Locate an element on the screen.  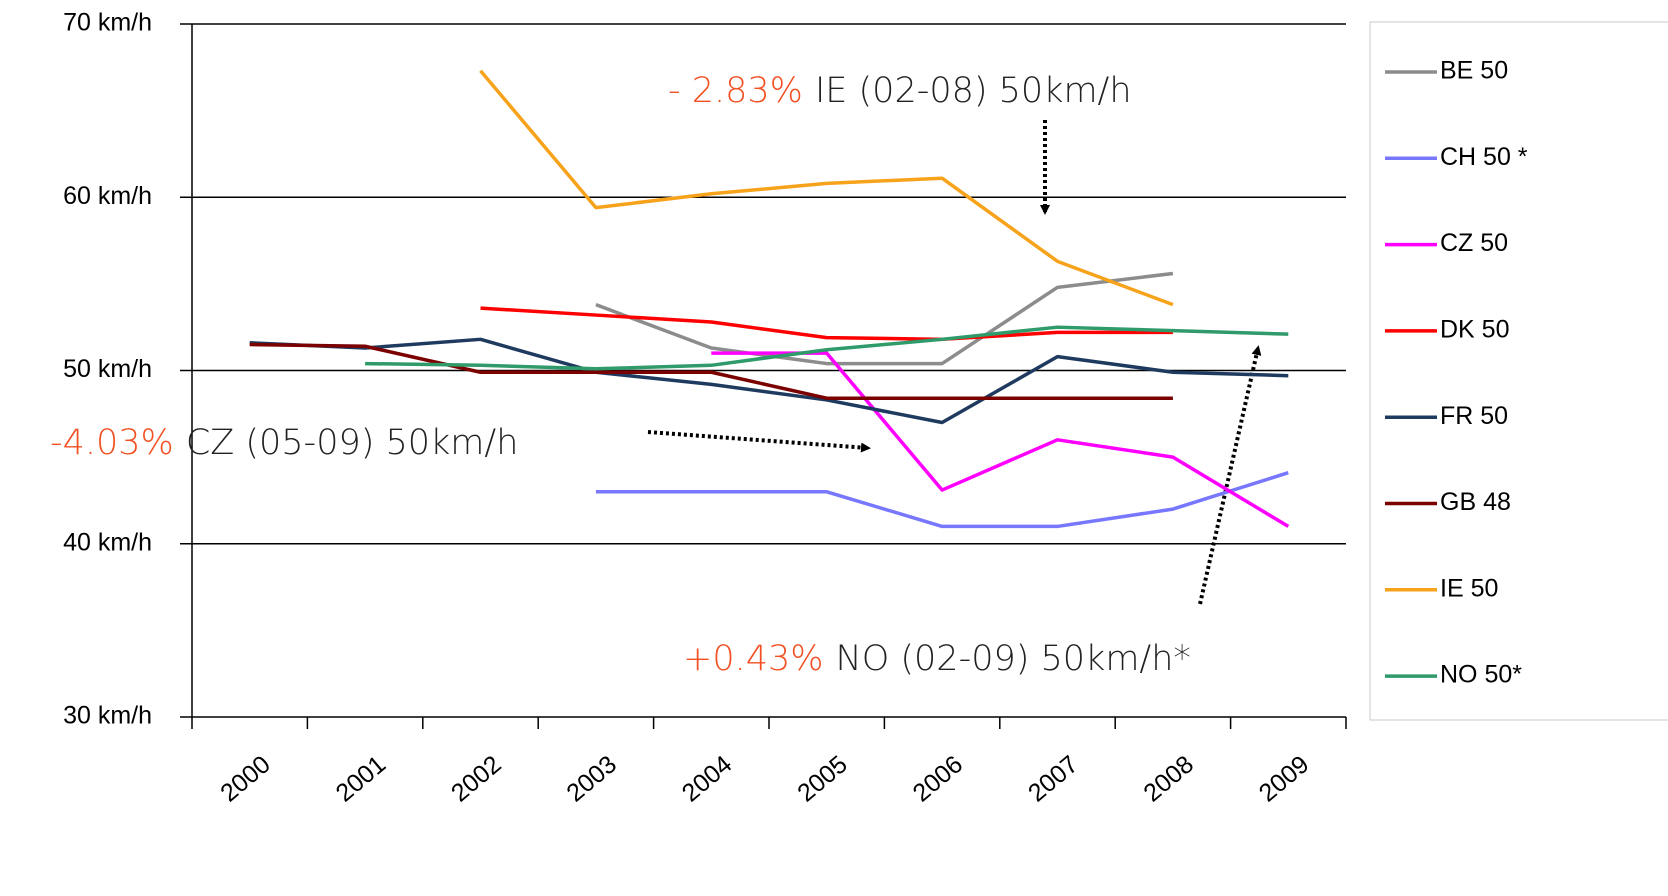
legend-box is located at coordinates (1518, 371).